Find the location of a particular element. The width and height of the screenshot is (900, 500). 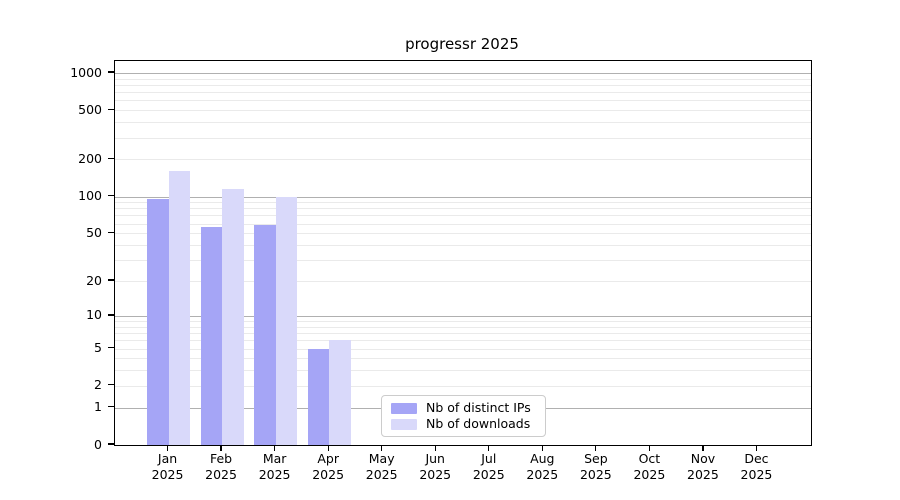

x-tick-label-feb: Feb 2025 is located at coordinates (221, 467).